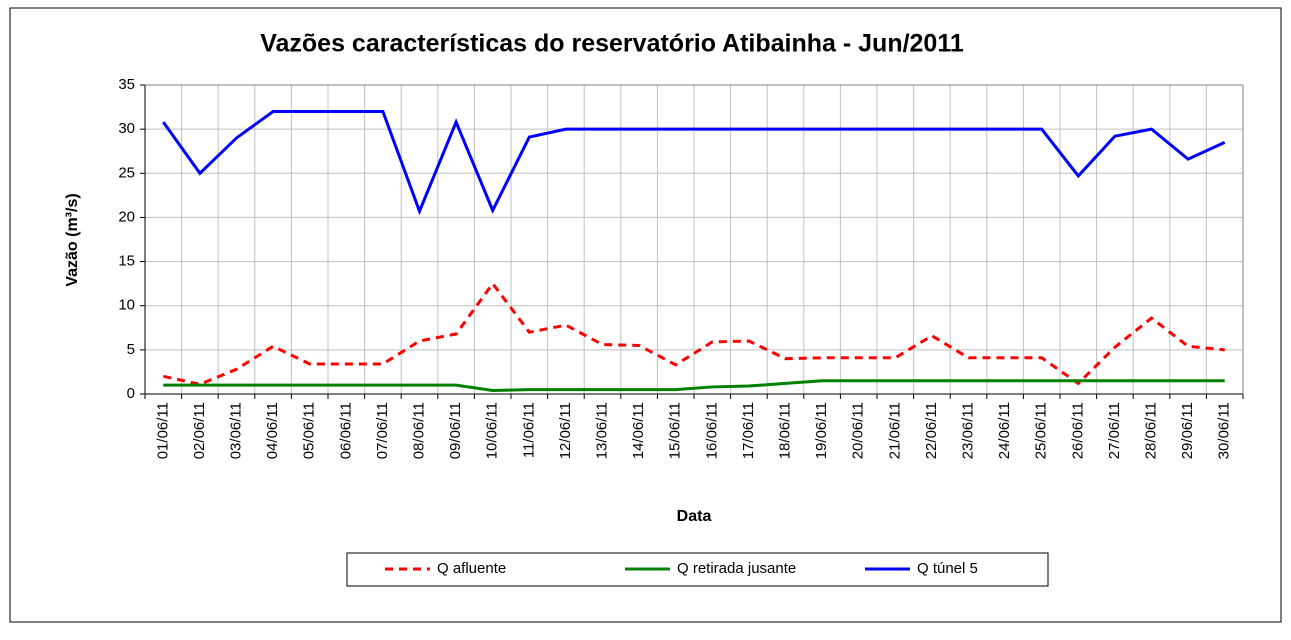 Image resolution: width=1291 pixels, height=640 pixels. What do you see at coordinates (528, 430) in the screenshot?
I see `x-tick-label: 11/06/11` at bounding box center [528, 430].